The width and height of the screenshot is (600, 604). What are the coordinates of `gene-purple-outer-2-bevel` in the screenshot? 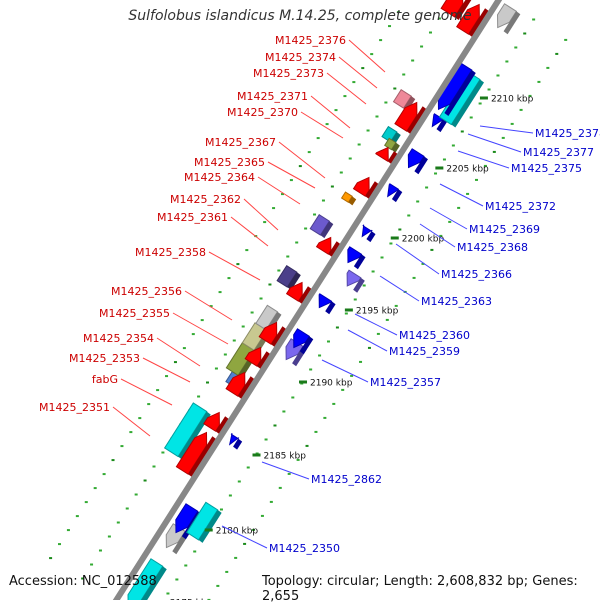 It's located at (327, 230).